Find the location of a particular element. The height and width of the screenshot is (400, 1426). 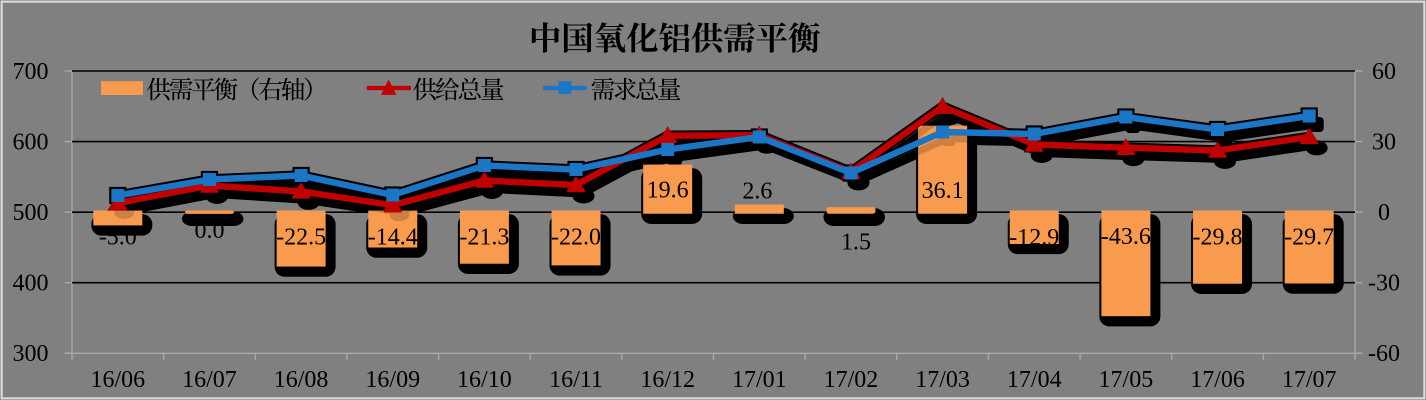

svg-text: 17/07 is located at coordinates (1309, 380).